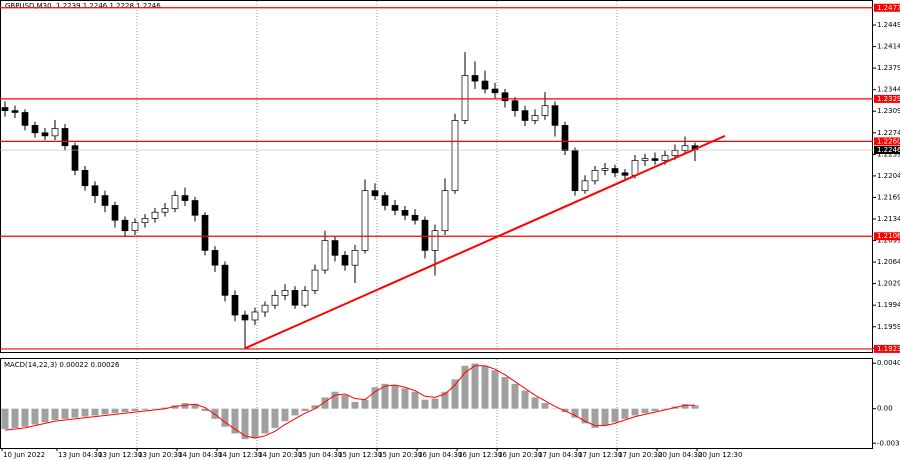 The width and height of the screenshot is (900, 460). What do you see at coordinates (360, 455) in the screenshot?
I see `x-tick-label: 15 Jun 12:30` at bounding box center [360, 455].